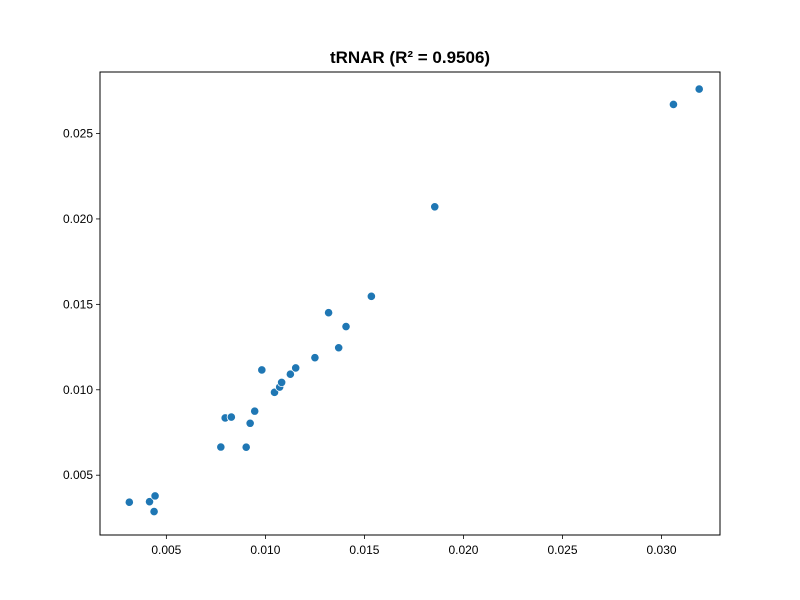 This screenshot has width=800, height=600. I want to click on y-axis: 0.005 0.010 0.015 0.020 0.025, so click(81, 304).